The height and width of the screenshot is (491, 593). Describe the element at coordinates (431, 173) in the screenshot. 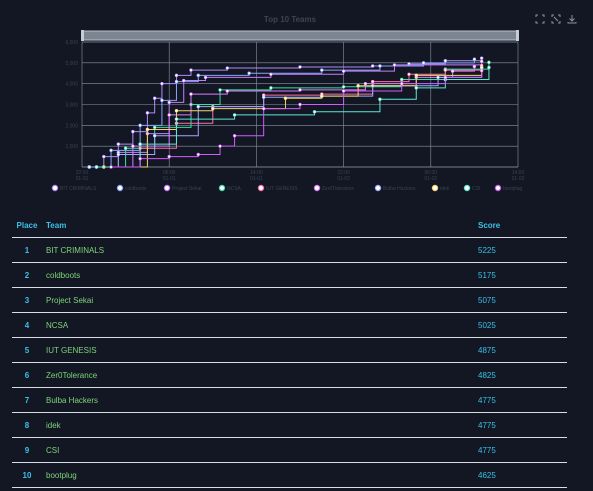

I see `x-tick-label: 06:00` at that location.